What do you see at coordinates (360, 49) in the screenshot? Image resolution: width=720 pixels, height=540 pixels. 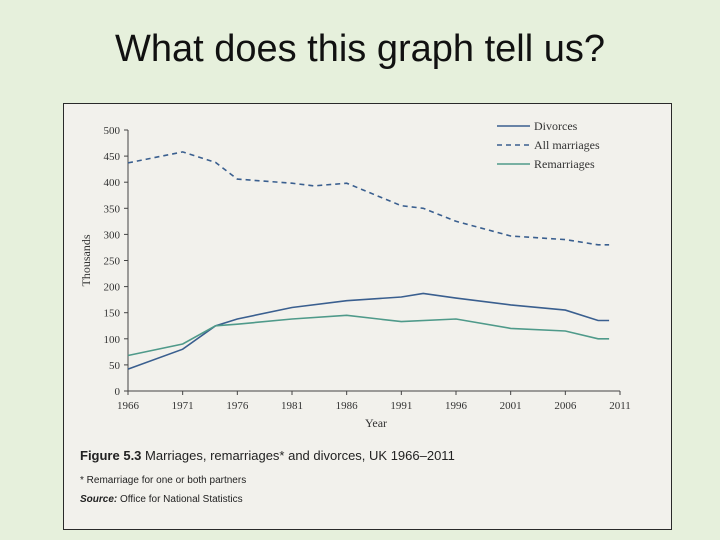 I see `slide-title: What does this graph tell us?` at bounding box center [360, 49].